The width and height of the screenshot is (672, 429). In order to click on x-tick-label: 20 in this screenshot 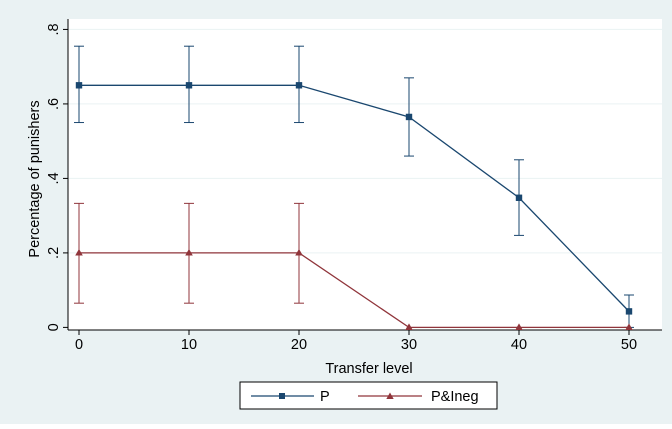, I will do `click(299, 345)`.